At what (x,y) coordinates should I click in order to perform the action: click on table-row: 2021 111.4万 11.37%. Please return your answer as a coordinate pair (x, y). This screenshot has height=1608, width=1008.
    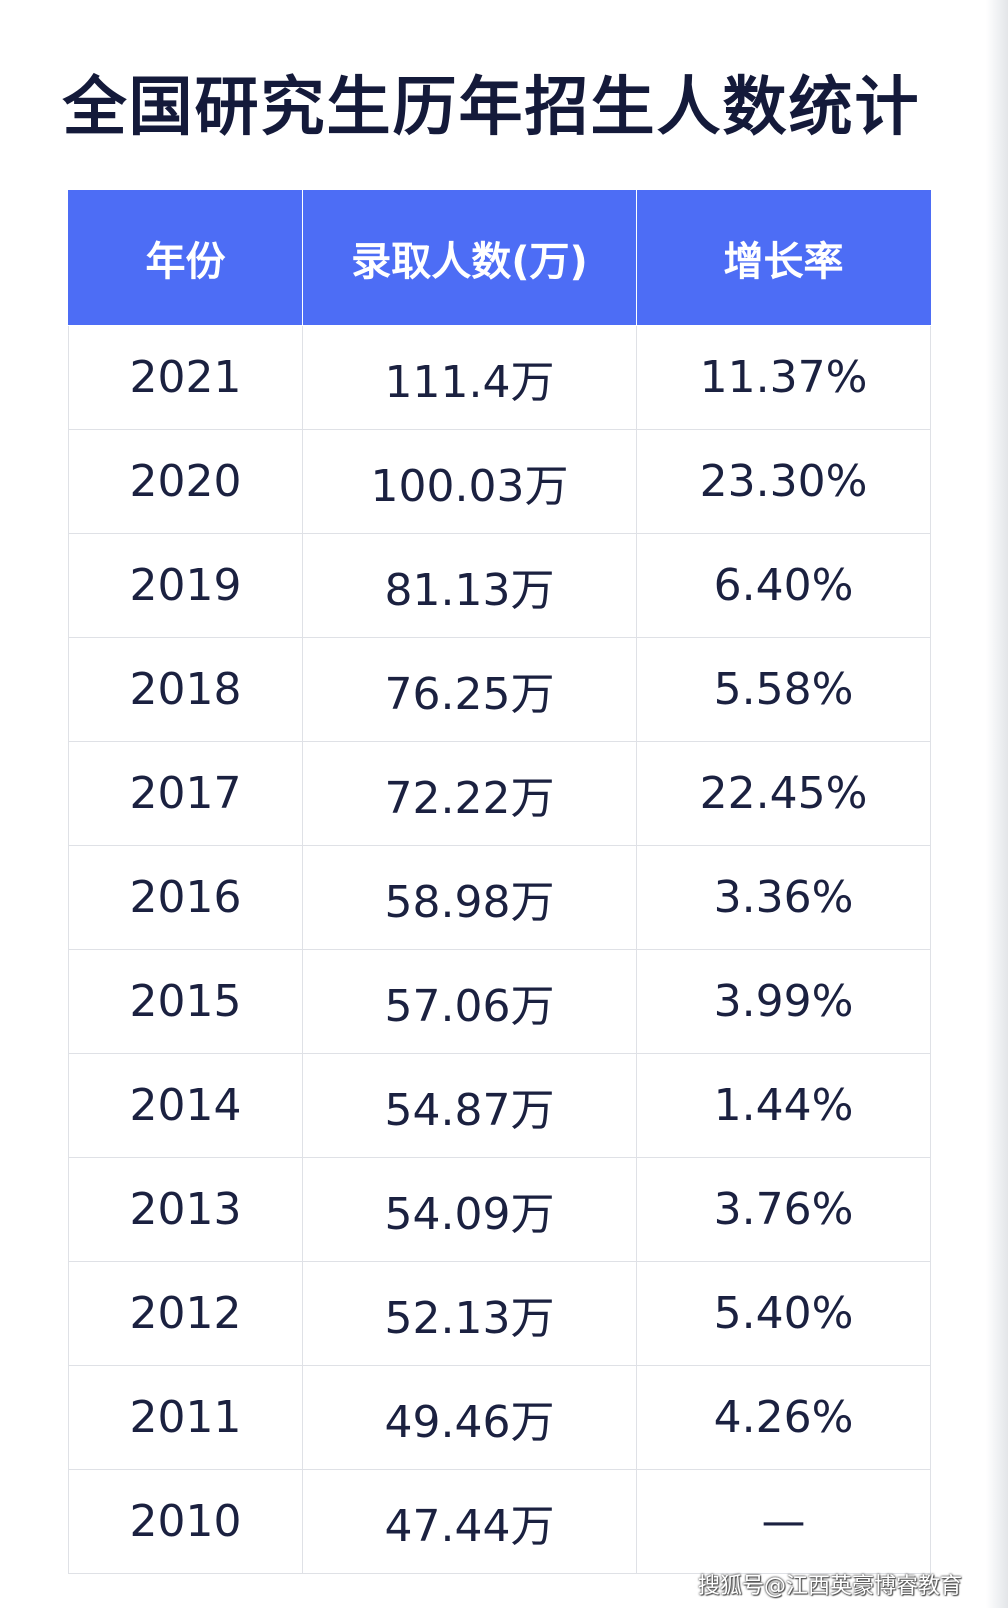
    Looking at the image, I should click on (499, 377).